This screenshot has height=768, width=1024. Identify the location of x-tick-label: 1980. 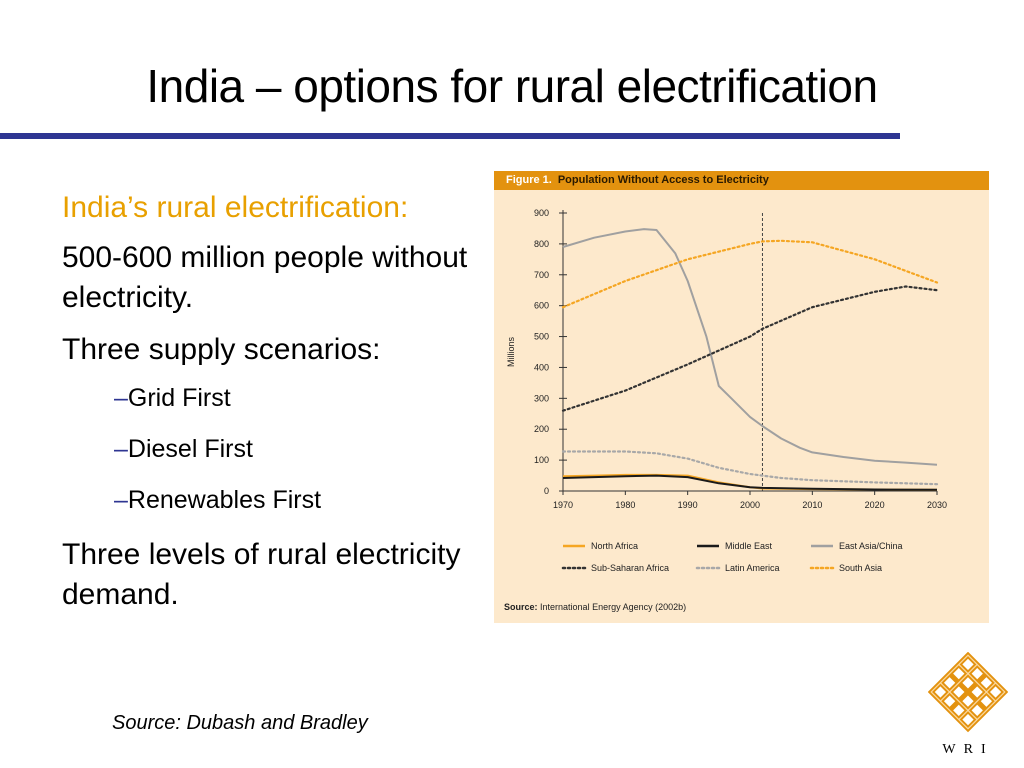
(625, 505).